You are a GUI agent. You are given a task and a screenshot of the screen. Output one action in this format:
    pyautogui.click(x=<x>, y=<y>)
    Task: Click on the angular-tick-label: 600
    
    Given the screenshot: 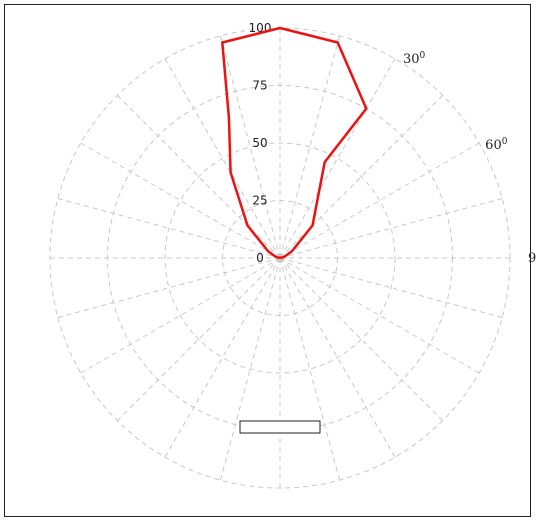 What is the action you would take?
    pyautogui.click(x=496, y=145)
    